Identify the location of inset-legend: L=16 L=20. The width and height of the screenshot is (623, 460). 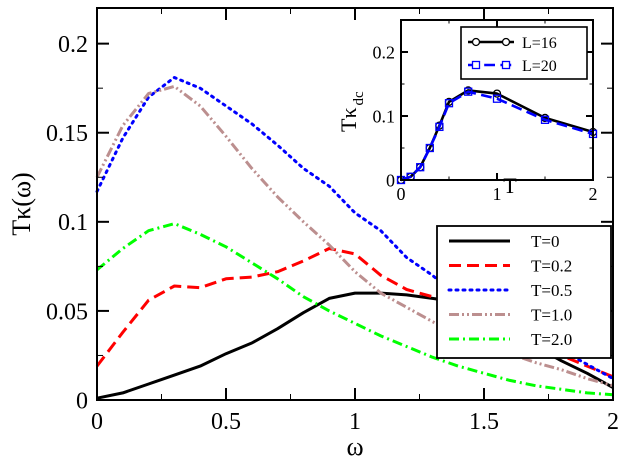
(524, 53).